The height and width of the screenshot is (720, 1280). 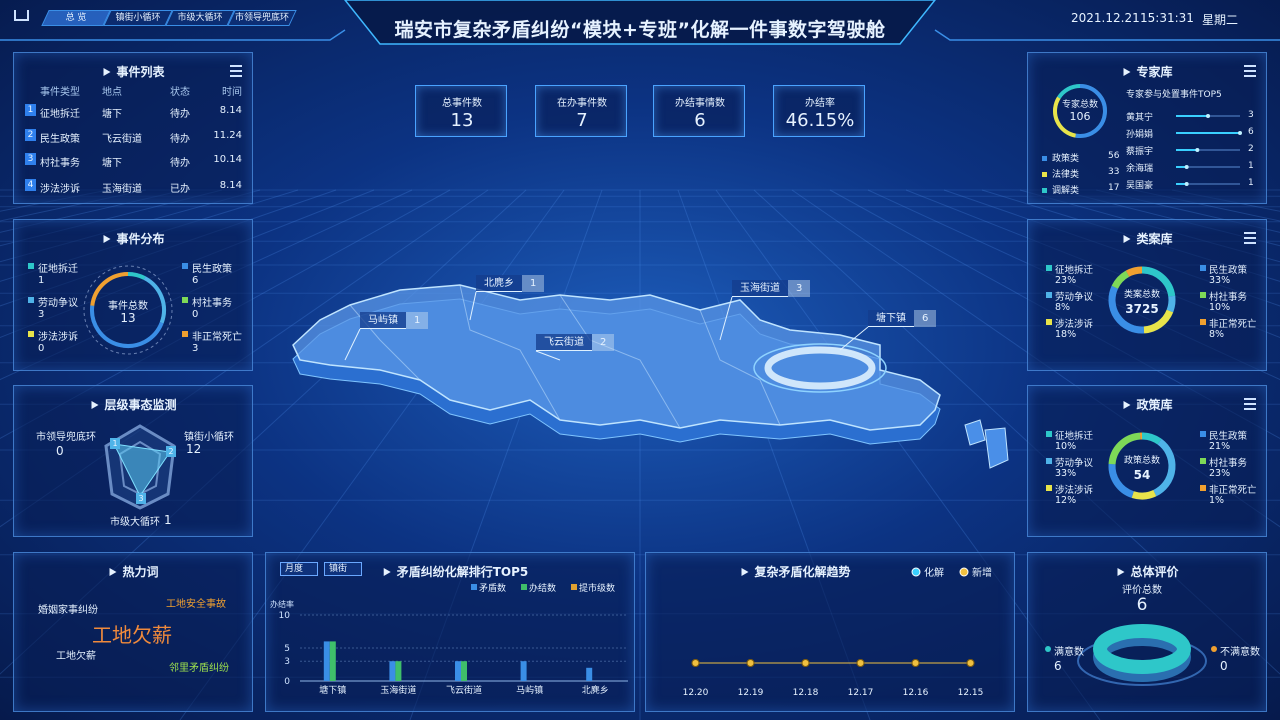 I want to click on nav-tab: 总 览, so click(x=76, y=18).